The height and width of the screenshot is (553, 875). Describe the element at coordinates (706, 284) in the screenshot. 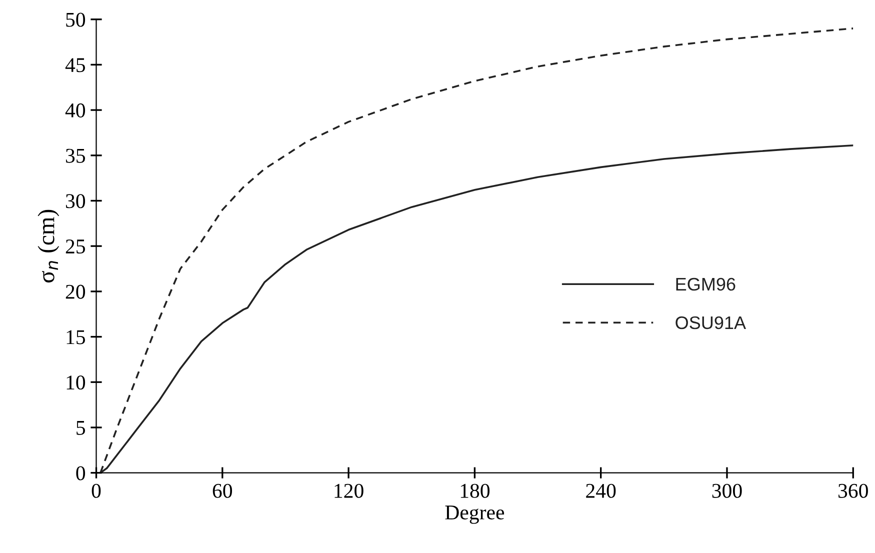

I see `legend-label: EGM96` at that location.